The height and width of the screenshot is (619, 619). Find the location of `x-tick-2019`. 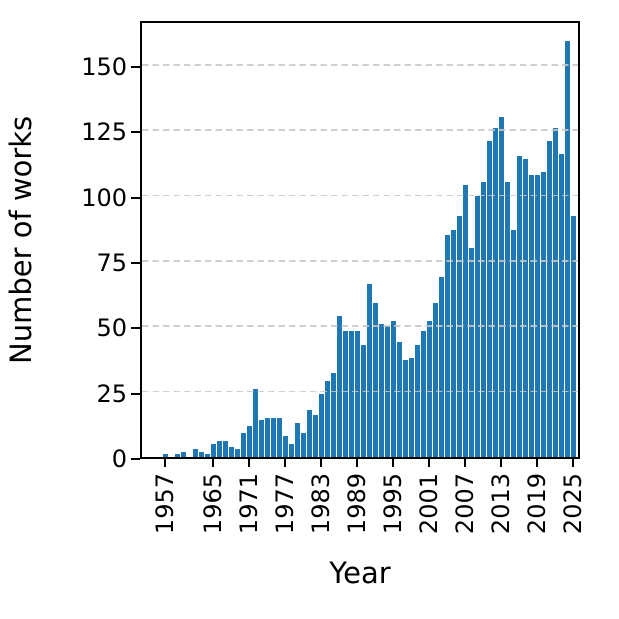

x-tick-2019 is located at coordinates (537, 463).